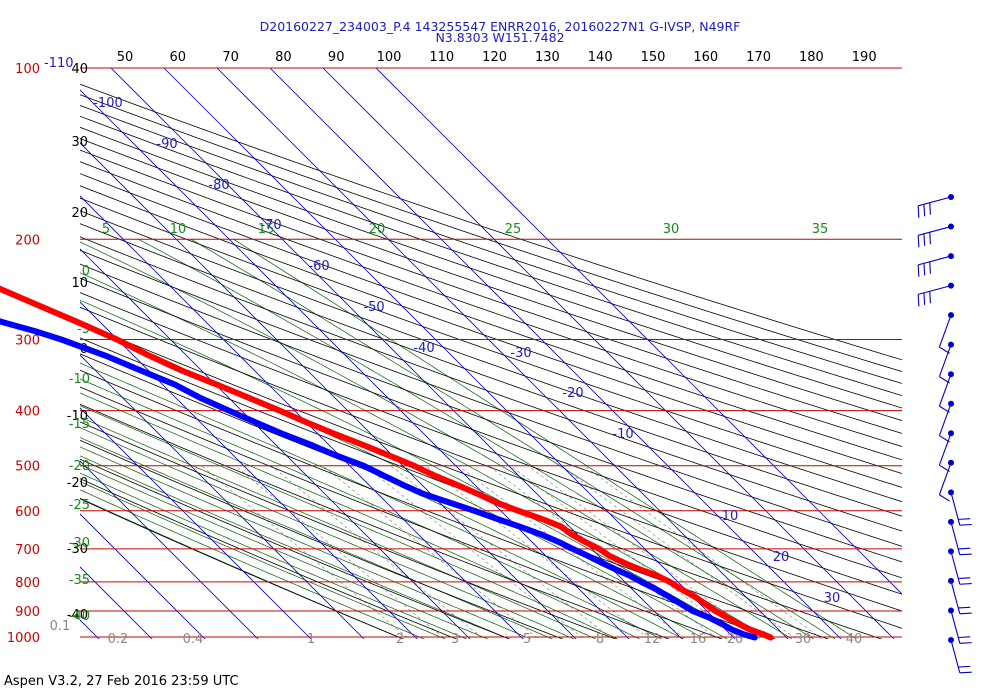 Image resolution: width=1000 pixels, height=700 pixels. Describe the element at coordinates (193, 639) in the screenshot. I see `mixing-ratio-label: 0.4` at that location.